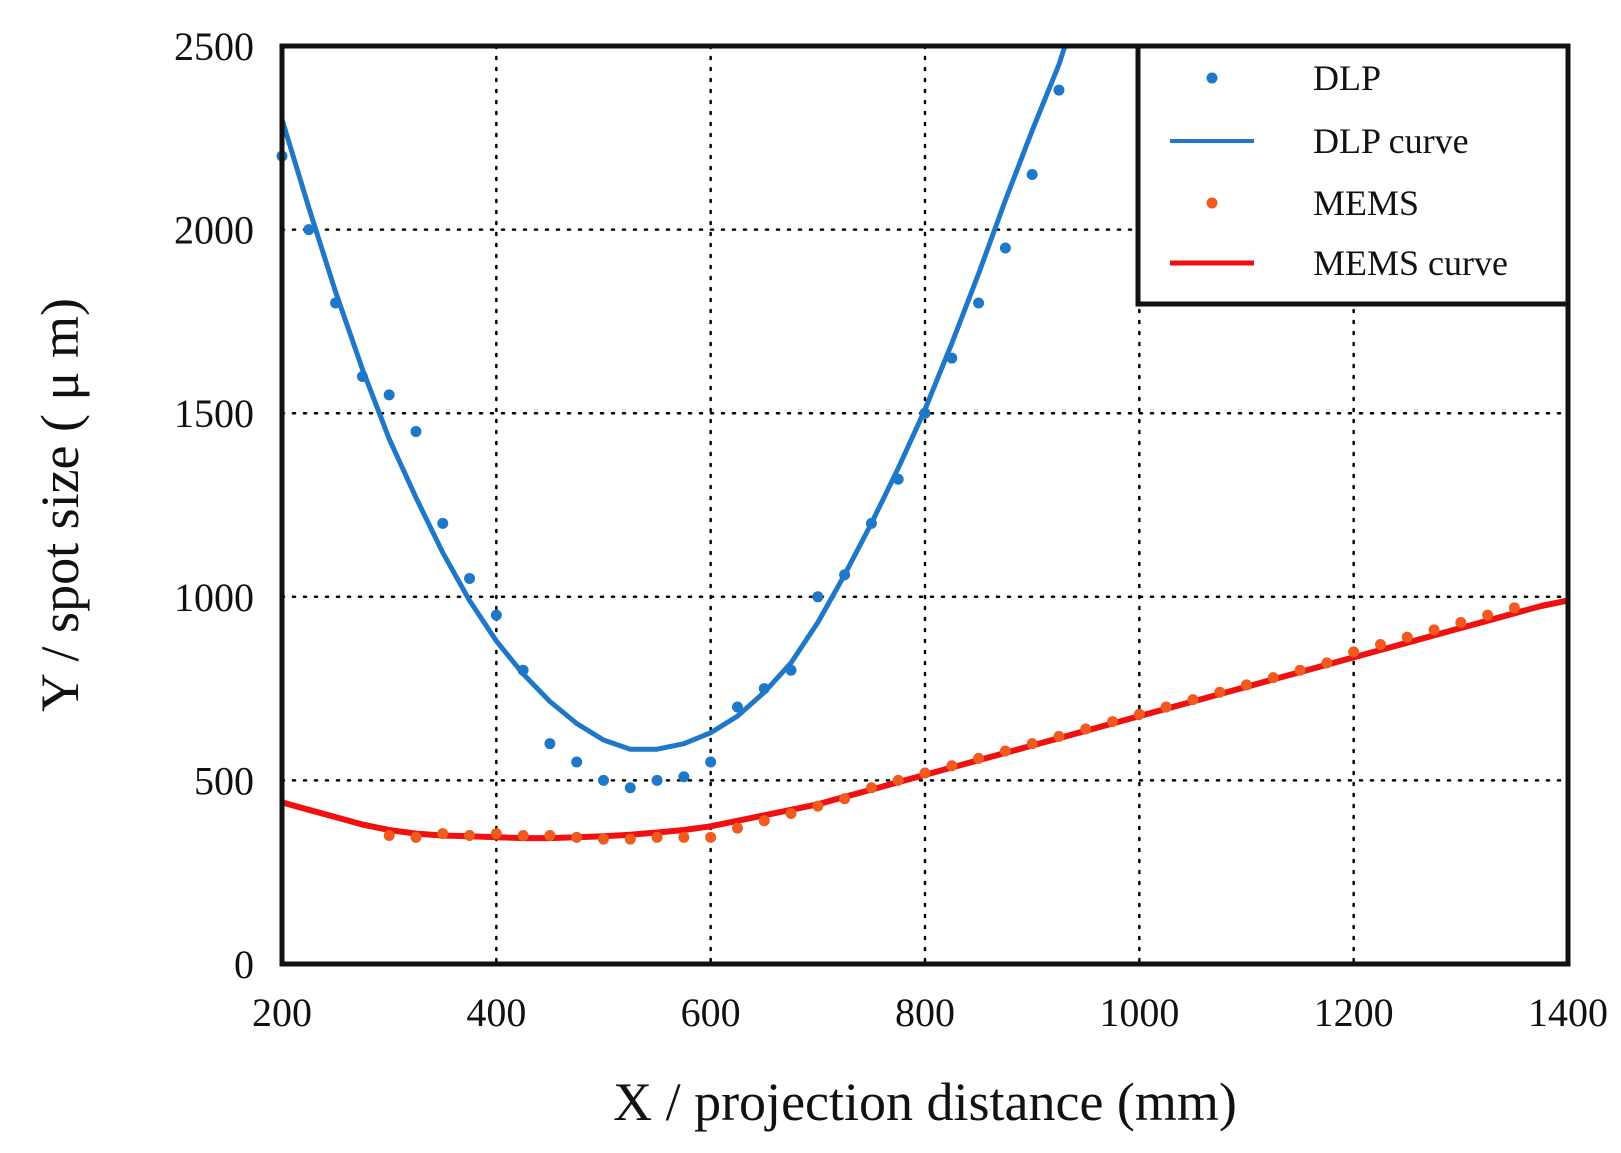 The height and width of the screenshot is (1153, 1621). Describe the element at coordinates (282, 1012) in the screenshot. I see `x-tick-label: 200` at that location.